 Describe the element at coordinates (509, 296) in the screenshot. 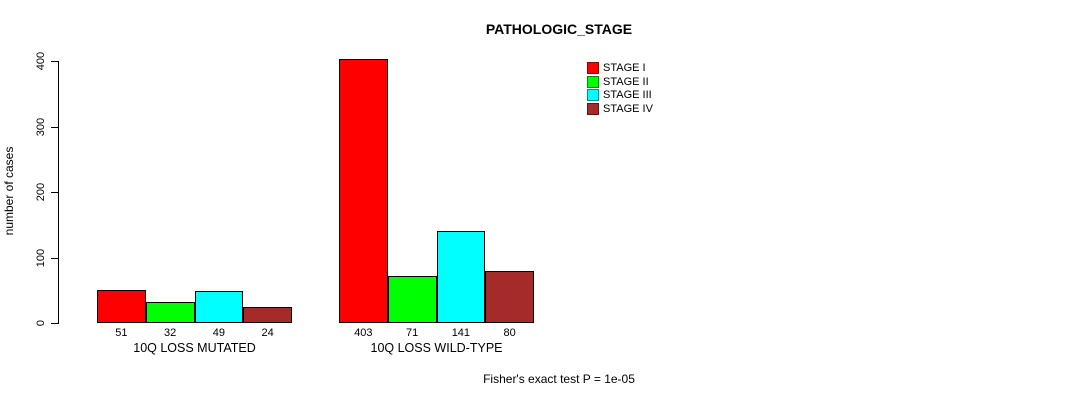

I see `bar-stage-iv-10q-loss-wild-type` at that location.